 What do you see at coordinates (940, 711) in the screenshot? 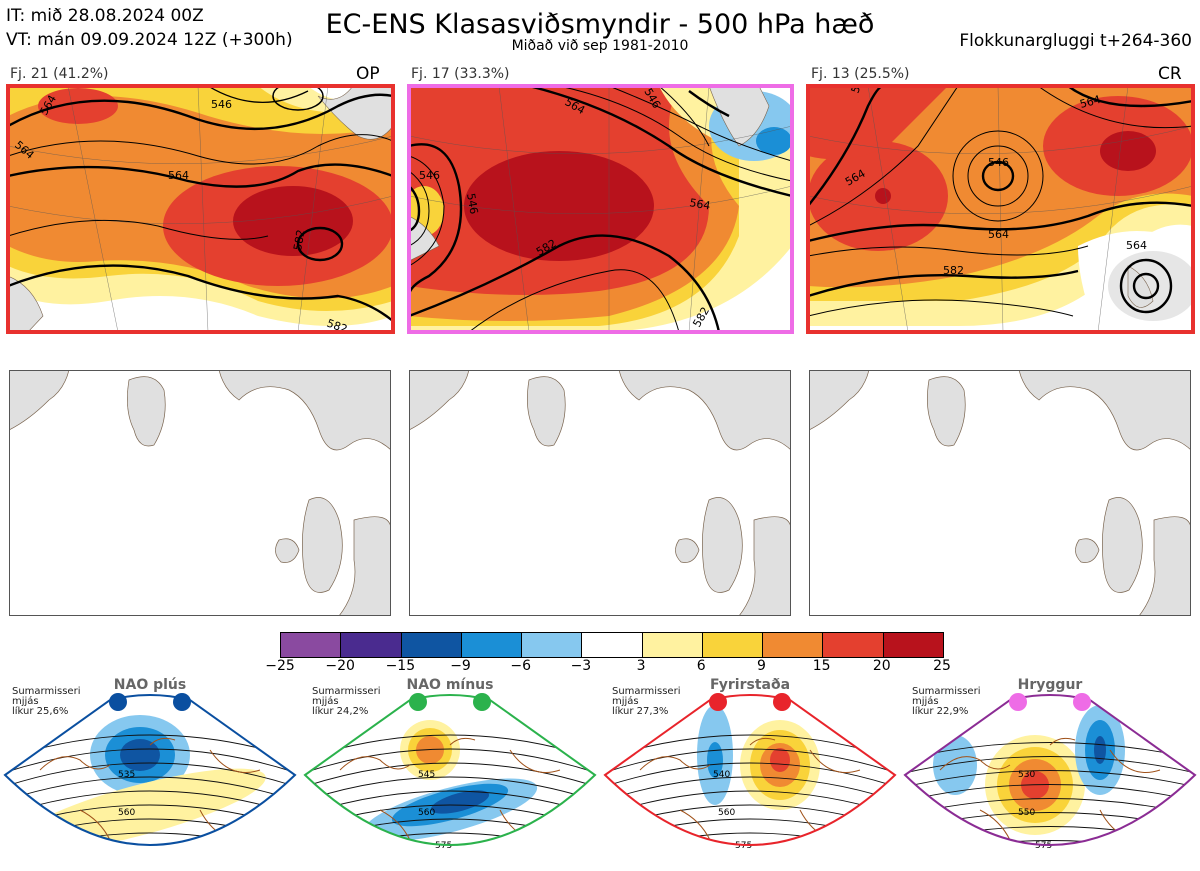
I see `regime-note-line: líkur 22,9%` at bounding box center [940, 711].